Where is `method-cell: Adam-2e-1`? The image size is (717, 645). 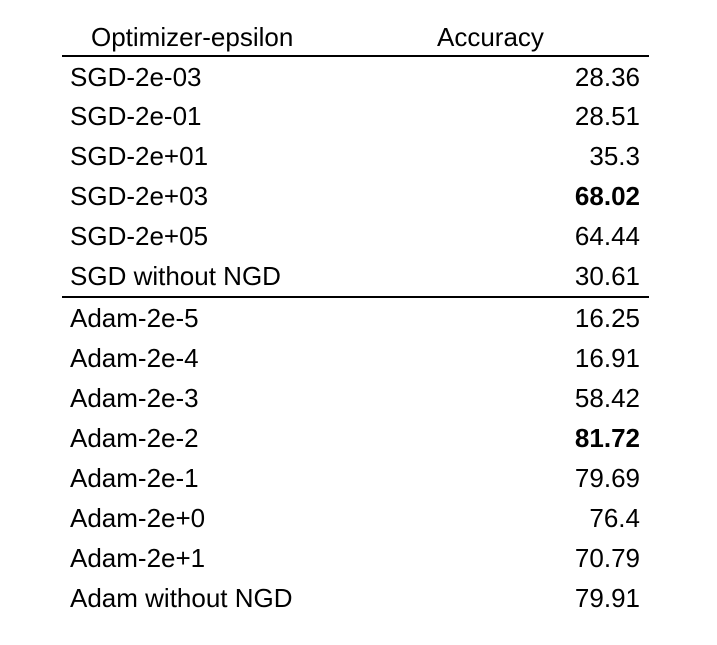
method-cell: Adam-2e-1 is located at coordinates (134, 478).